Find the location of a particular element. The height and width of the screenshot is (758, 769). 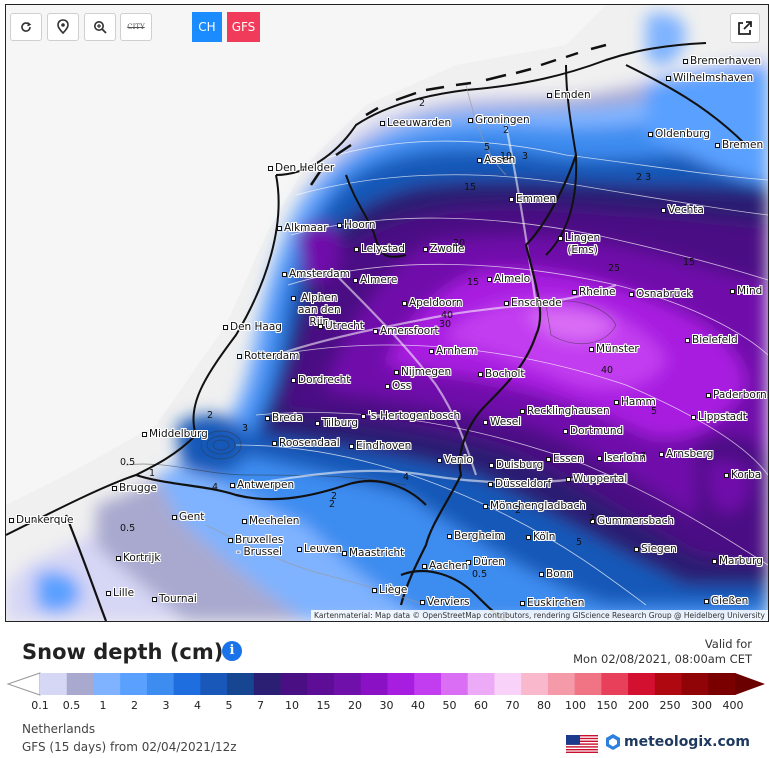

city-label: Verviers is located at coordinates (448, 602).